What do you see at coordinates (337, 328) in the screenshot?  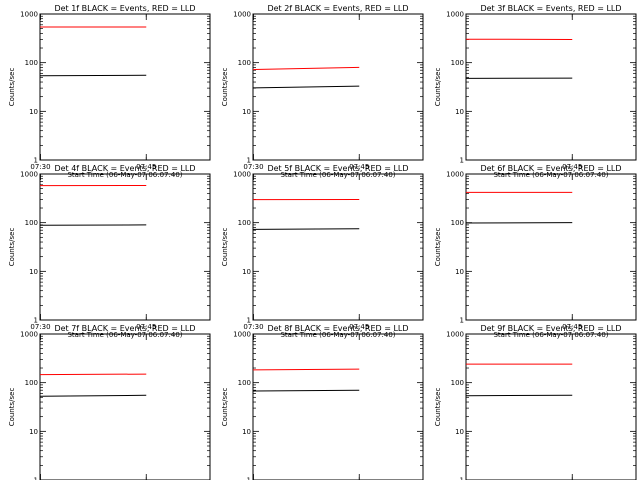 I see `panel-title: Det 8f BLACK = Events, RED = LLD` at bounding box center [337, 328].